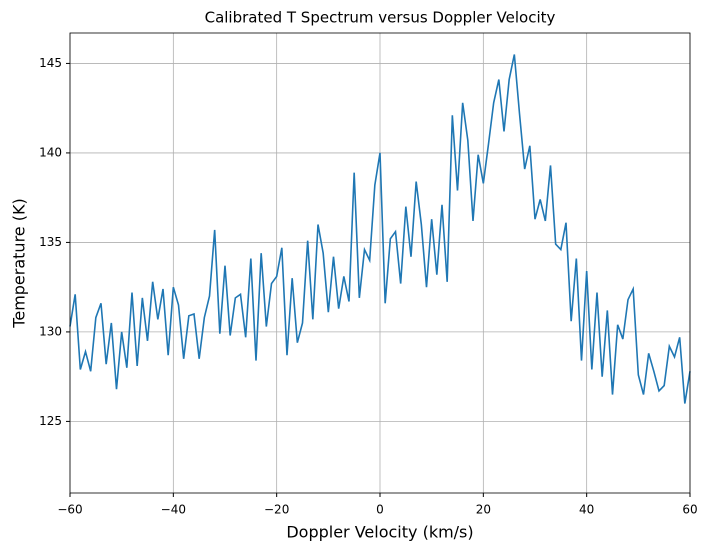 The height and width of the screenshot is (555, 708). Describe the element at coordinates (50, 152) in the screenshot. I see `y-tick-label: 140` at that location.